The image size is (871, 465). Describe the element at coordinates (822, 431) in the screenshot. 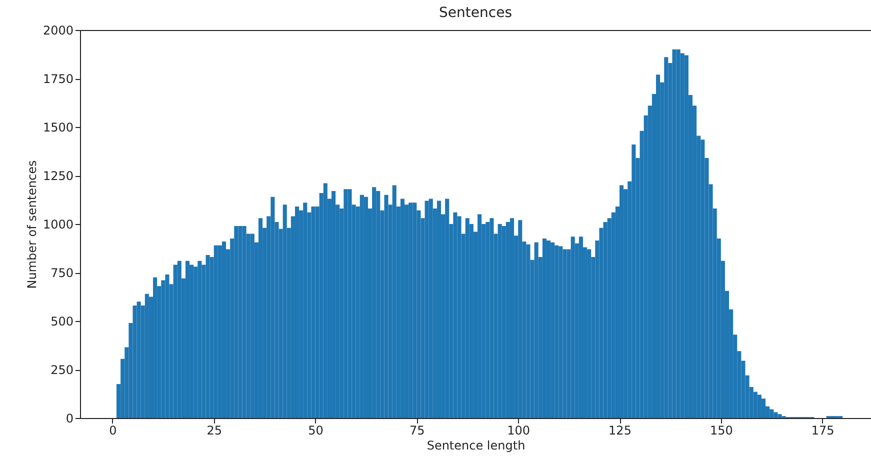

I see `x-tick-label: 175` at that location.